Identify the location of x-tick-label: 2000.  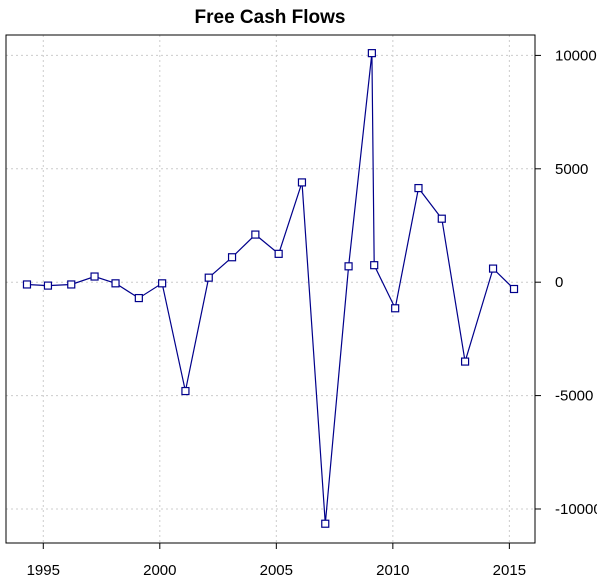
(159, 570).